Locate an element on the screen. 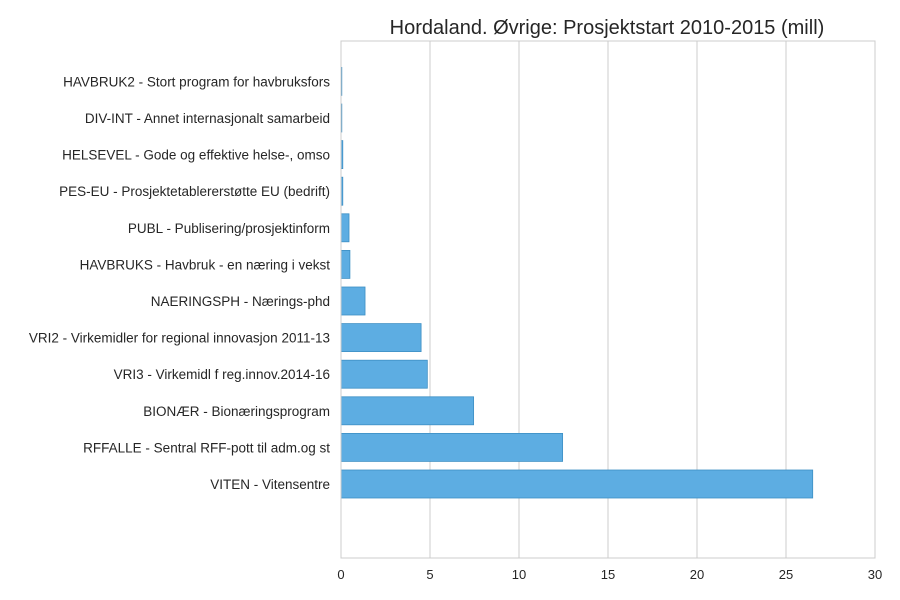 The image size is (900, 600). category-label-0: VITEN - Vitensentre is located at coordinates (270, 484).